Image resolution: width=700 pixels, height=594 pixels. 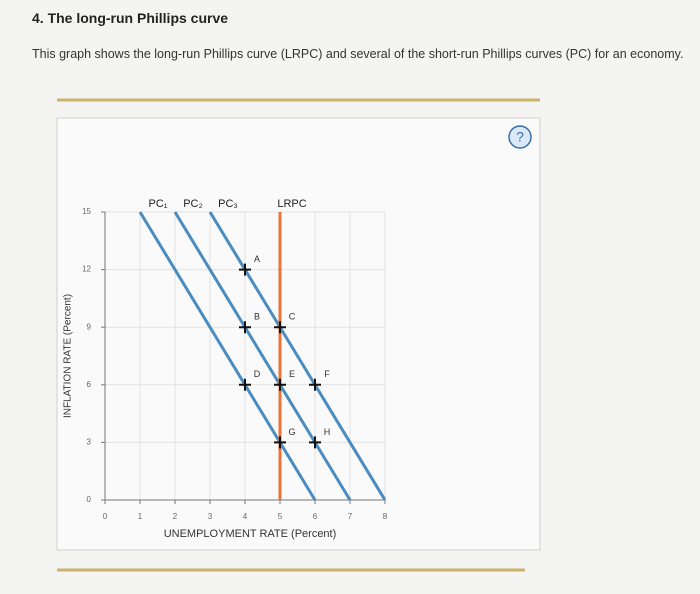 What do you see at coordinates (291, 204) in the screenshot?
I see `curve-label: LRPC` at bounding box center [291, 204].